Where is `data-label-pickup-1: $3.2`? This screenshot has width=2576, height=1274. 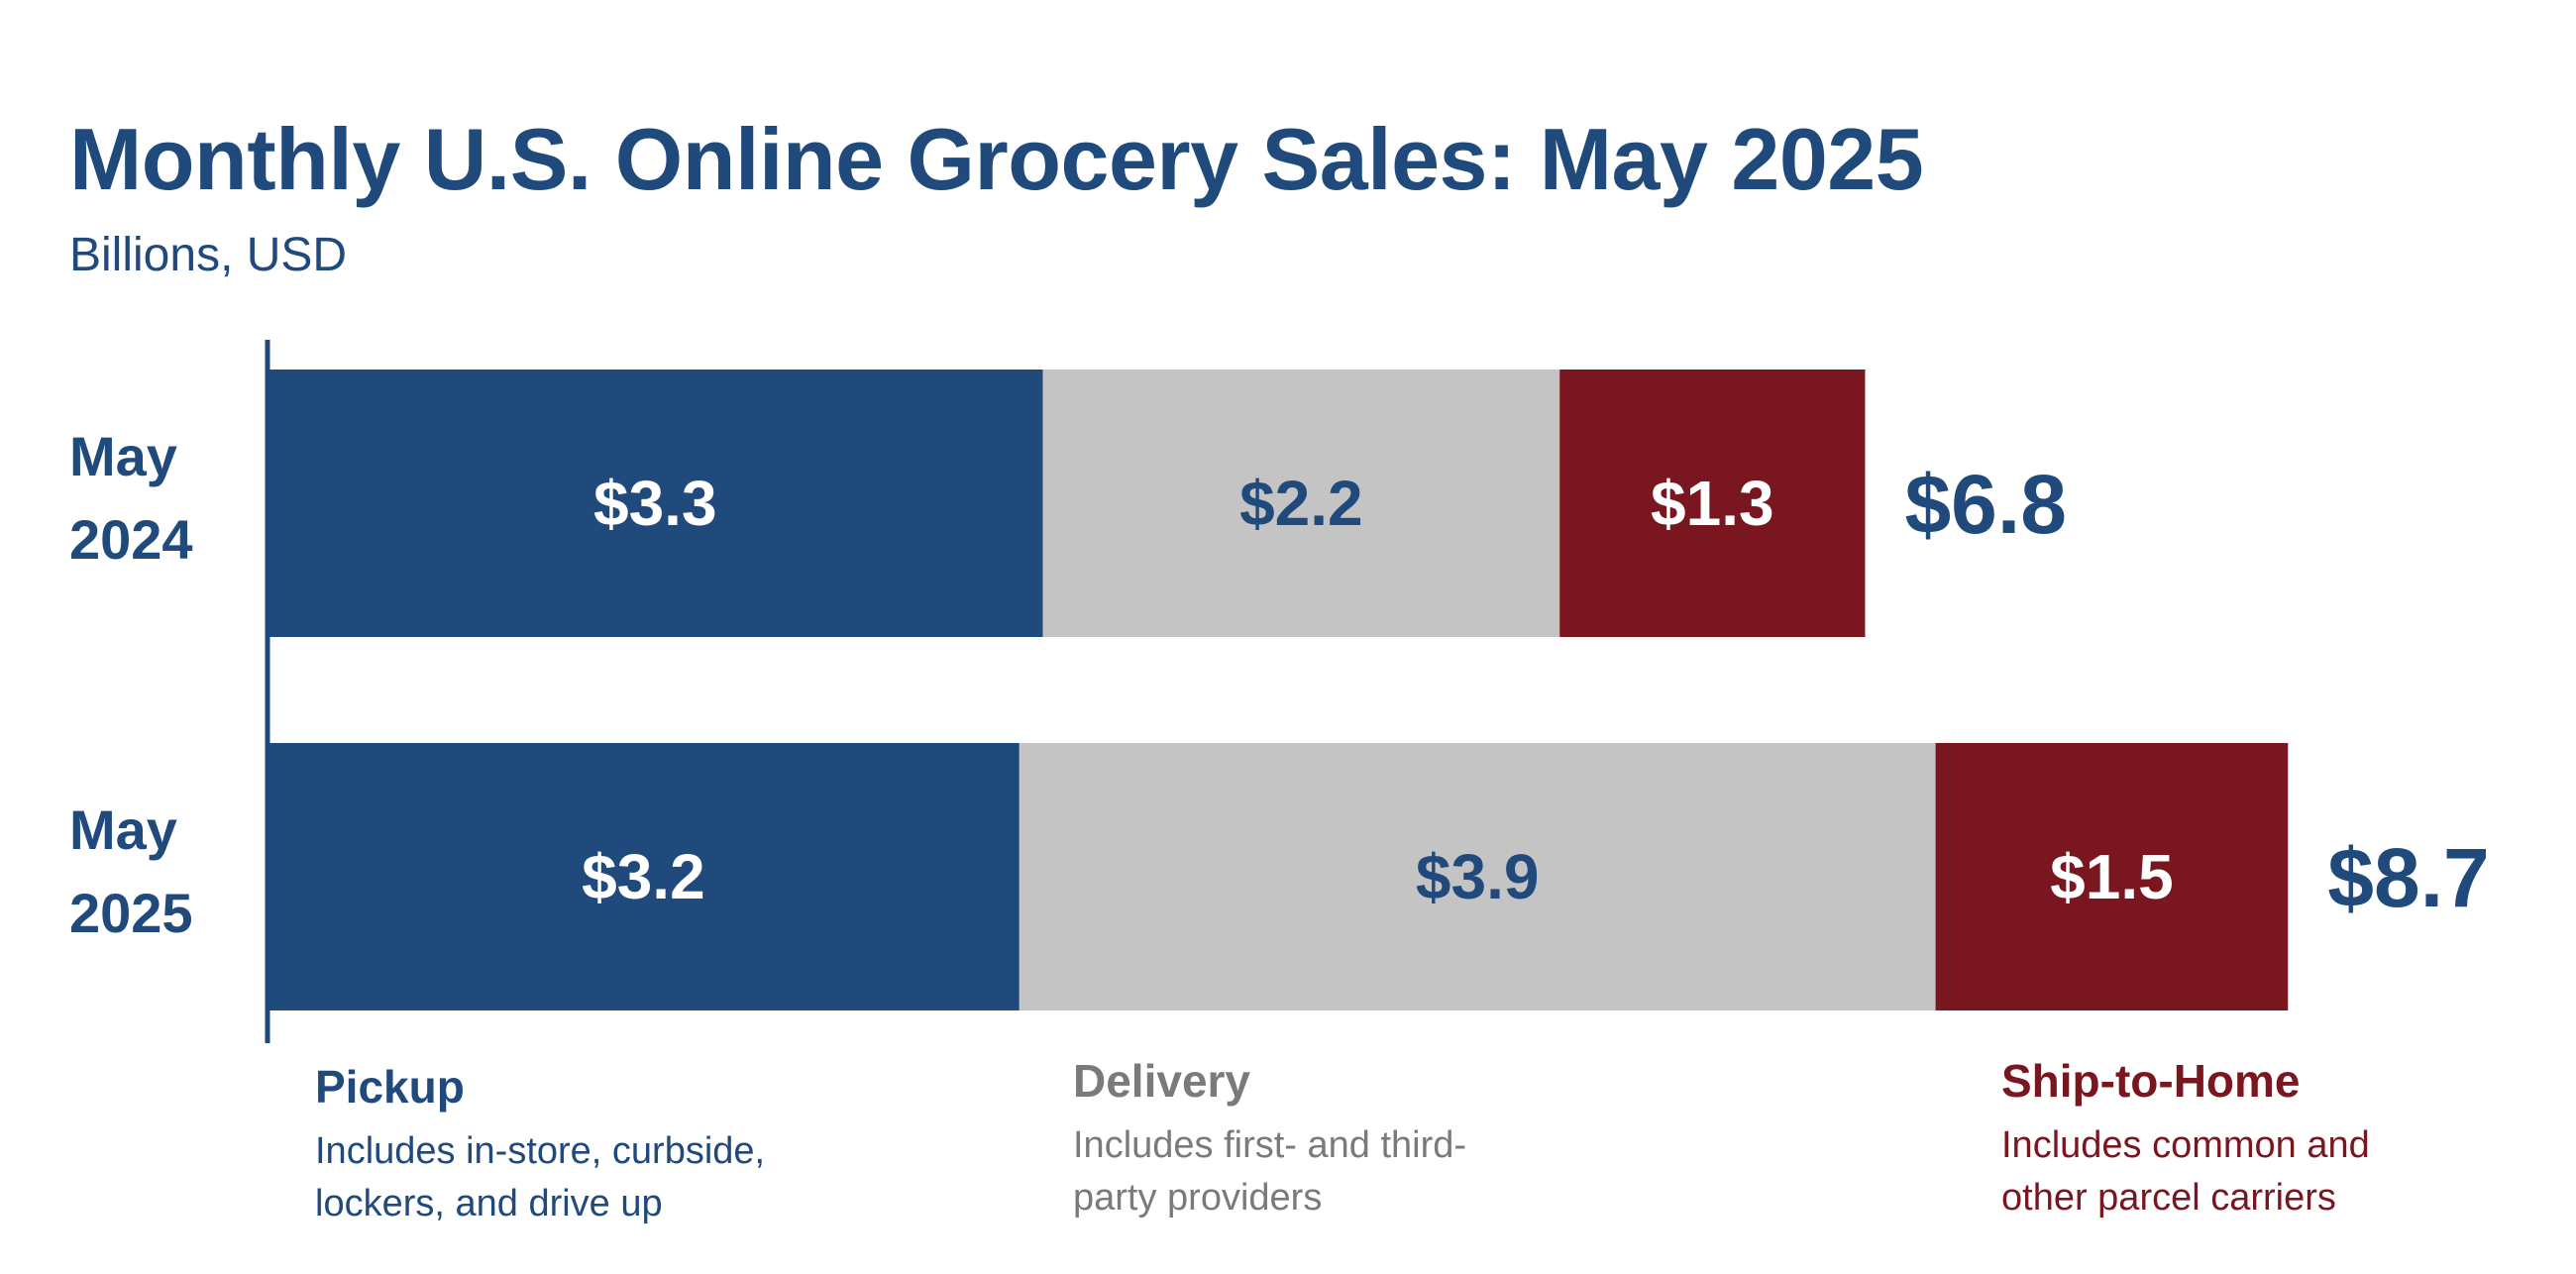 data-label-pickup-1: $3.2 is located at coordinates (644, 876).